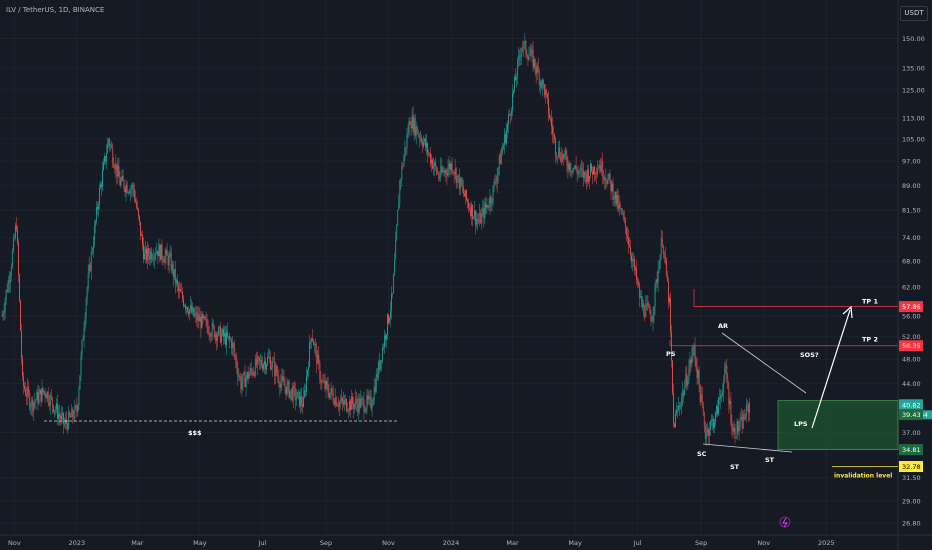 This screenshot has height=550, width=932. Describe the element at coordinates (914, 13) in the screenshot. I see `currency-button: USDT` at that location.